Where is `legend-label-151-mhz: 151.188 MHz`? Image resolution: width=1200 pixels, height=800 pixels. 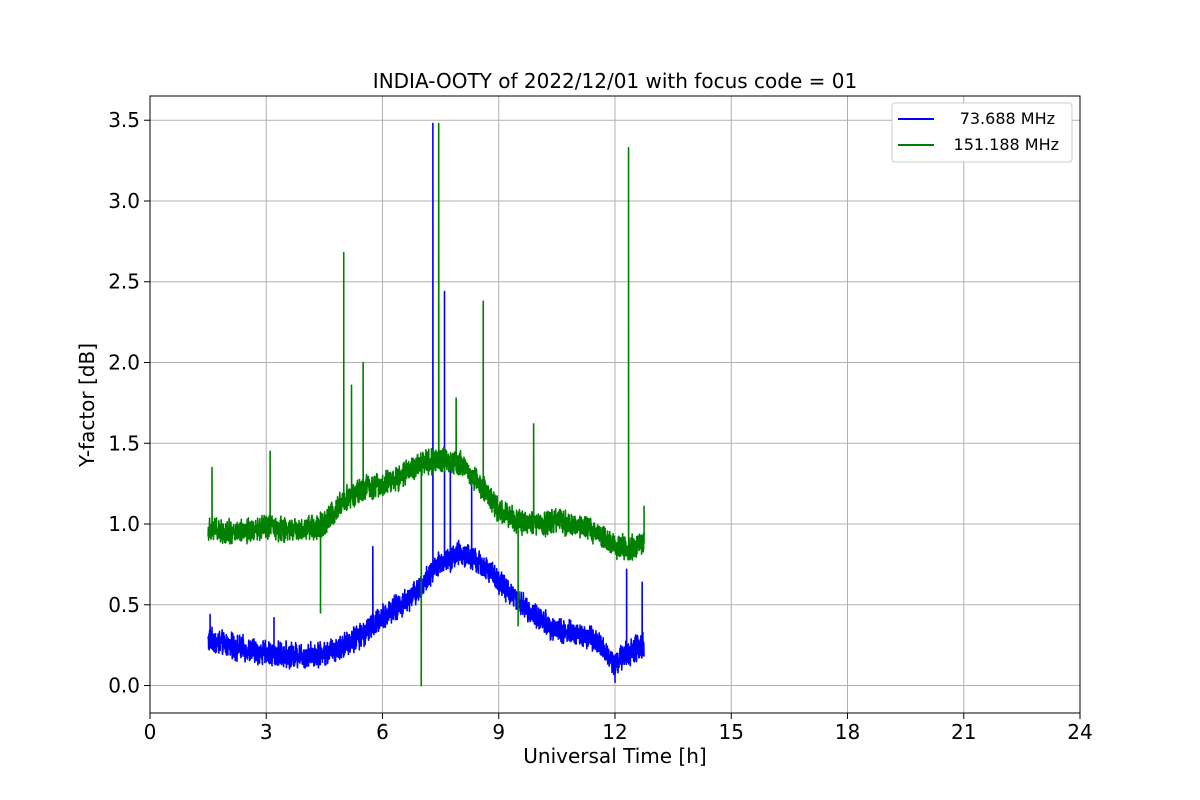
legend-label-151-mhz: 151.188 MHz is located at coordinates (1006, 144).